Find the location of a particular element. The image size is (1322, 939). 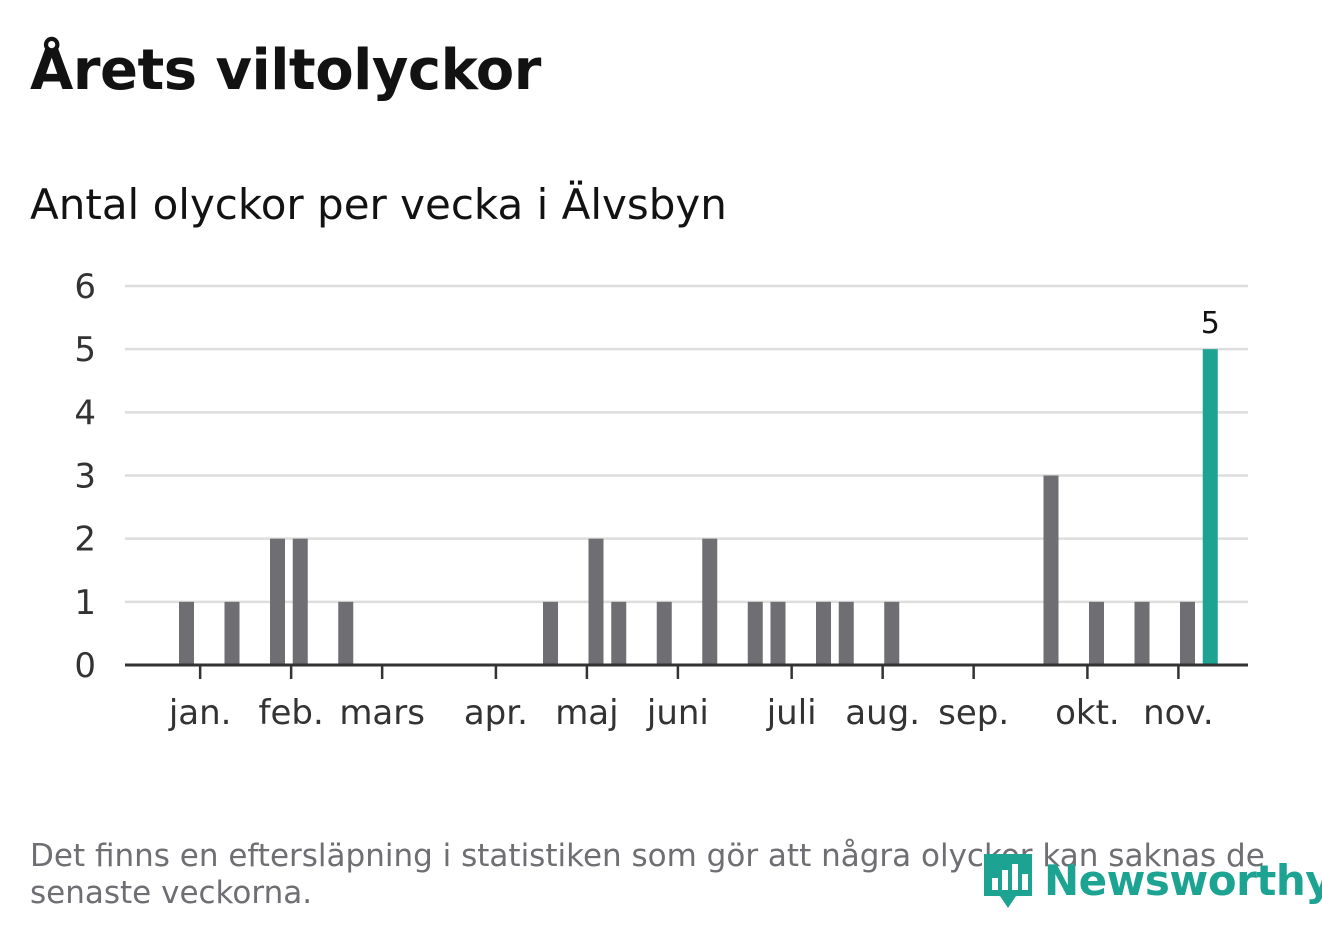

chart-title: Årets viltolyckor is located at coordinates (285, 70).